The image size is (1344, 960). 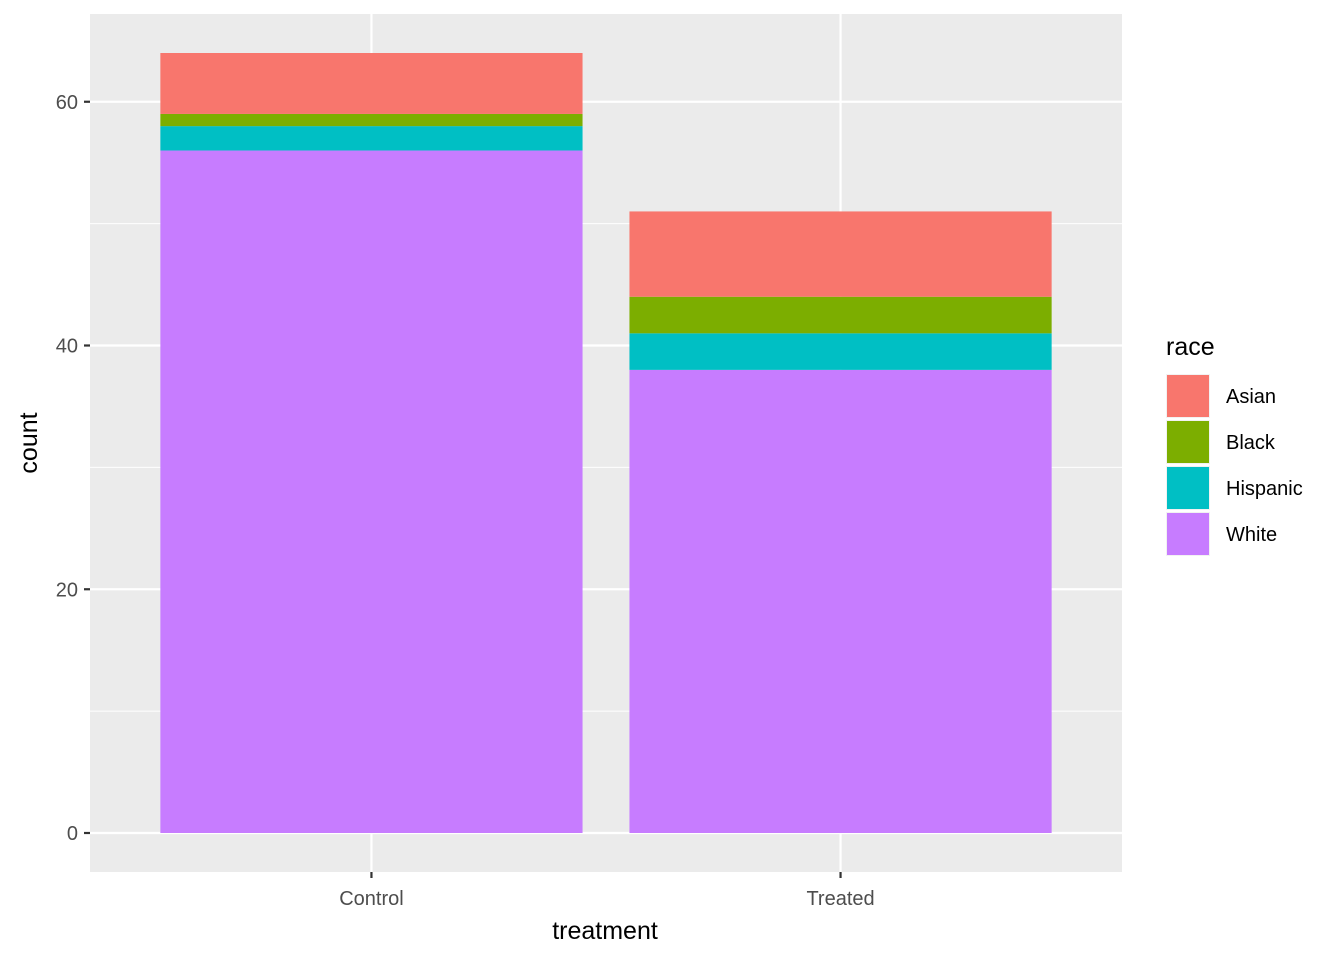 I want to click on x-axis-title: treatment, so click(x=605, y=931).